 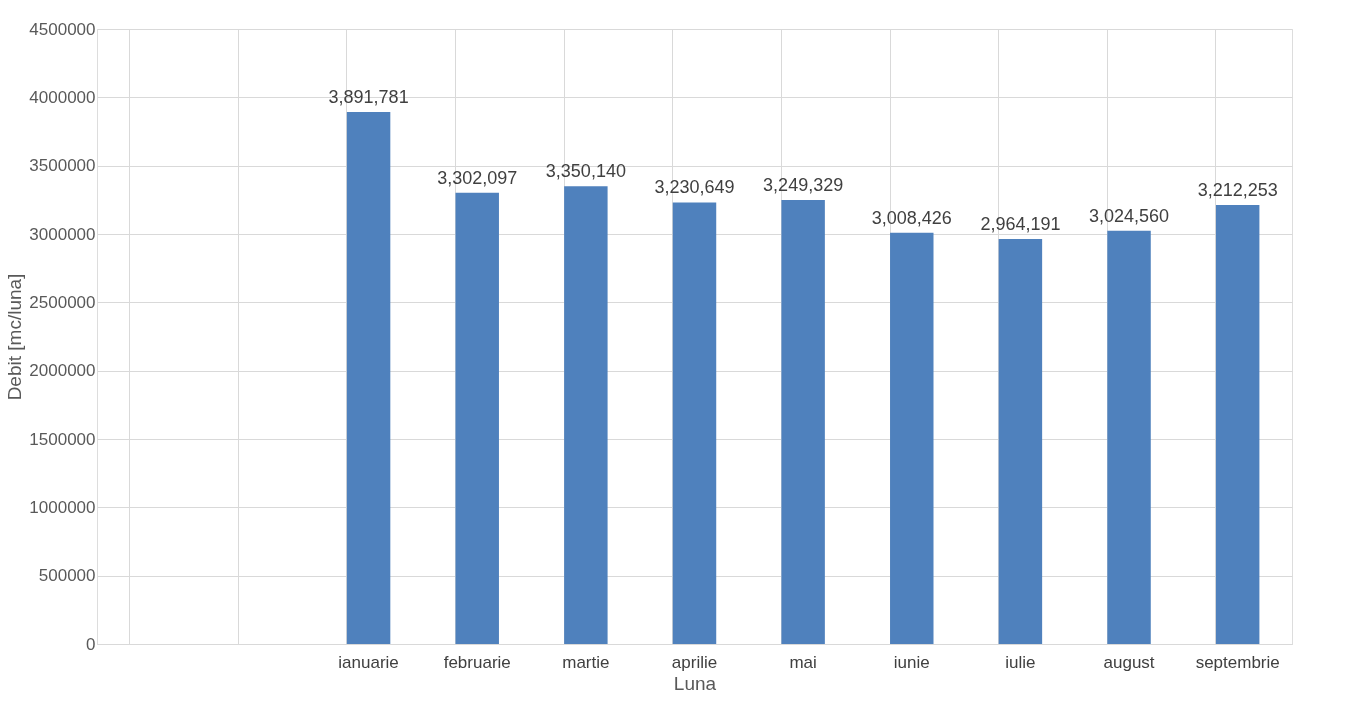 What do you see at coordinates (67, 576) in the screenshot?
I see `y-tick-label: 500000` at bounding box center [67, 576].